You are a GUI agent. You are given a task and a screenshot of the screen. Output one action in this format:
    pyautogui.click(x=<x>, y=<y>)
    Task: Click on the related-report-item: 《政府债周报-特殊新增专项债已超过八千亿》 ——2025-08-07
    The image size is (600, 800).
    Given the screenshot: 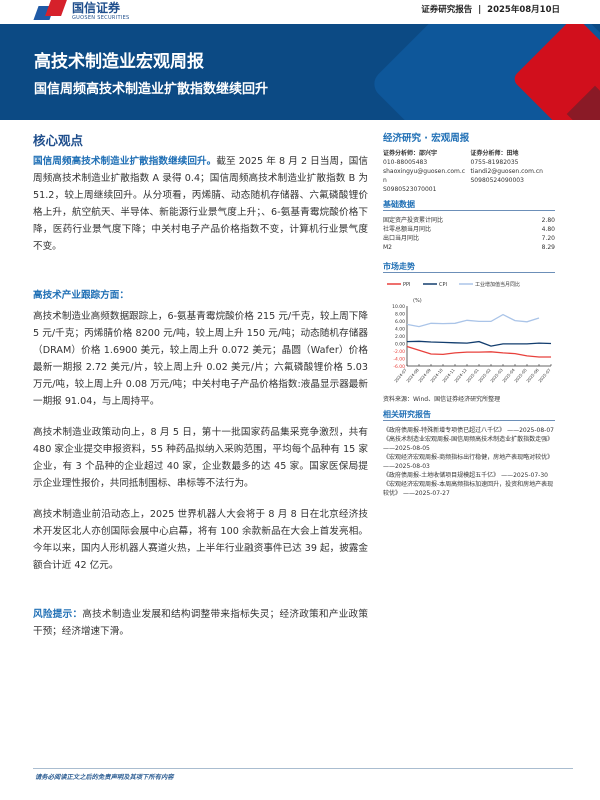 What is the action you would take?
    pyautogui.click(x=469, y=430)
    